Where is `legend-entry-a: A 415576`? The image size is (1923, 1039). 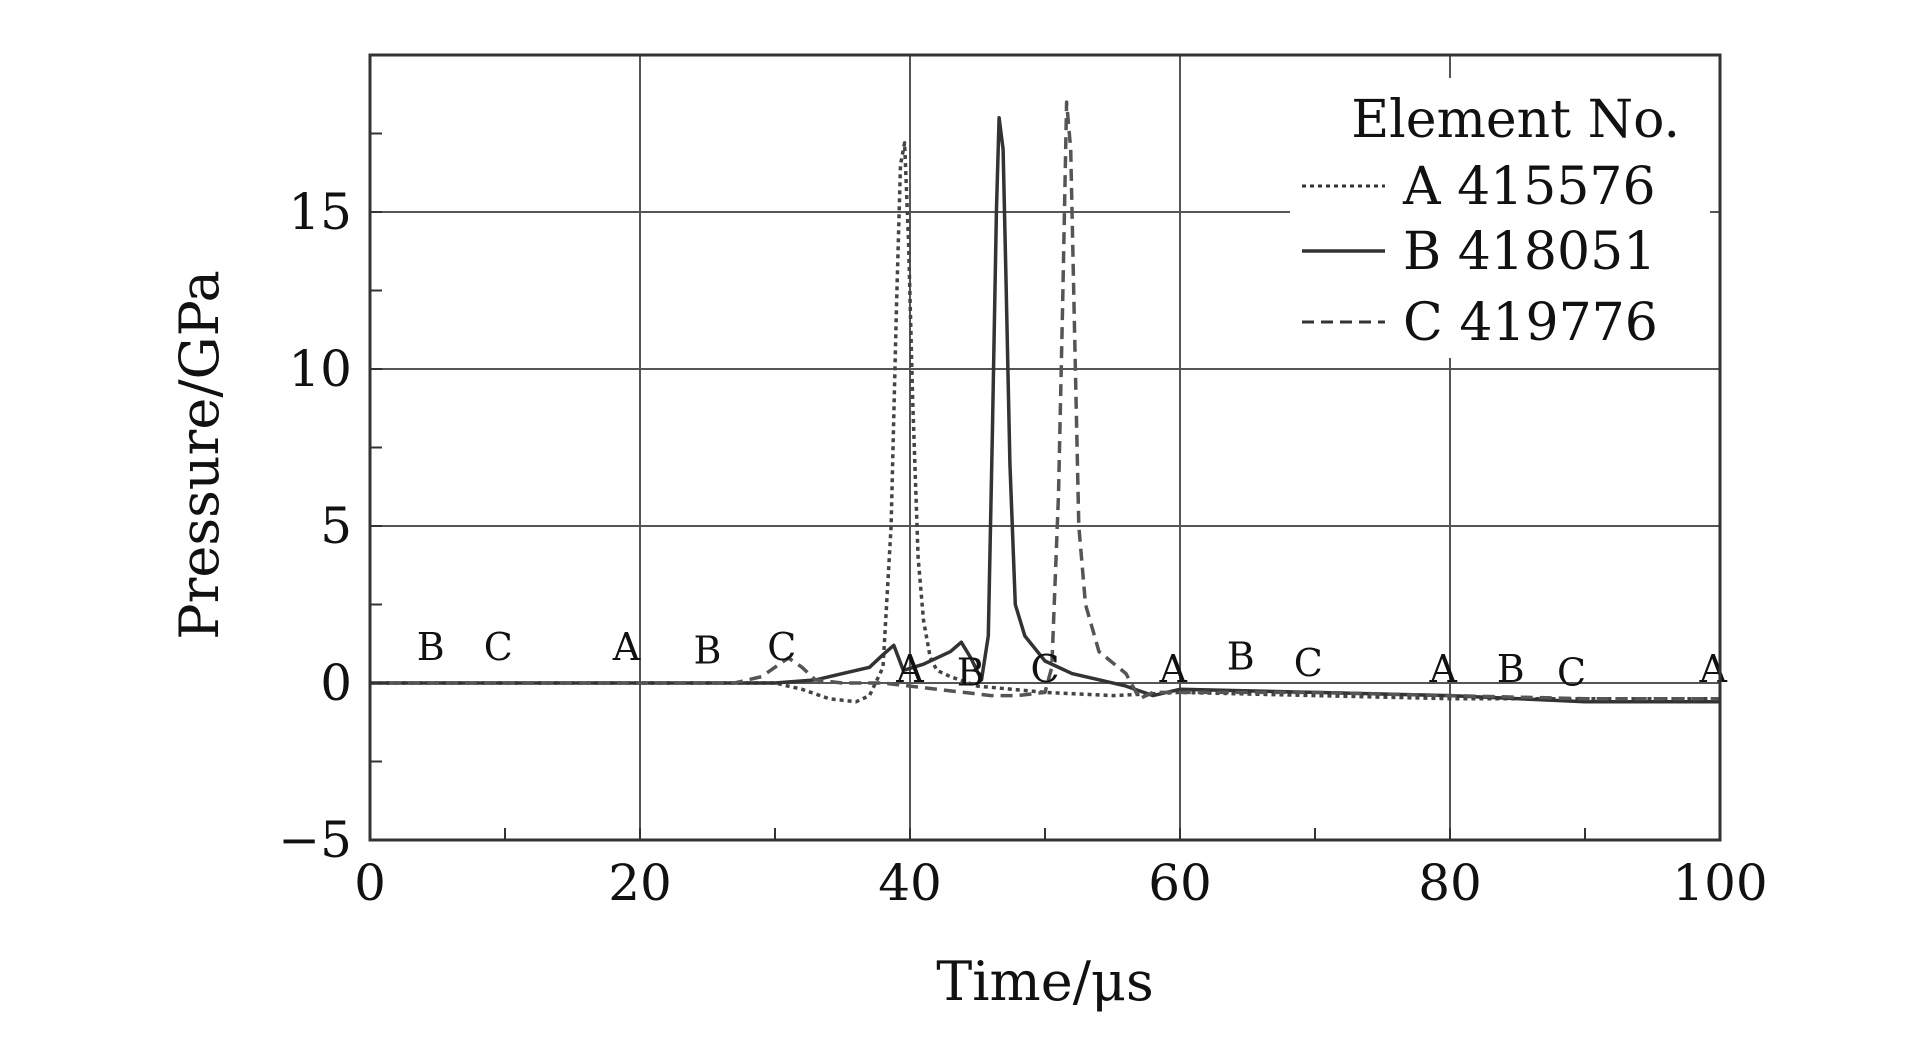 legend-entry-a: A 415576 is located at coordinates (1529, 187).